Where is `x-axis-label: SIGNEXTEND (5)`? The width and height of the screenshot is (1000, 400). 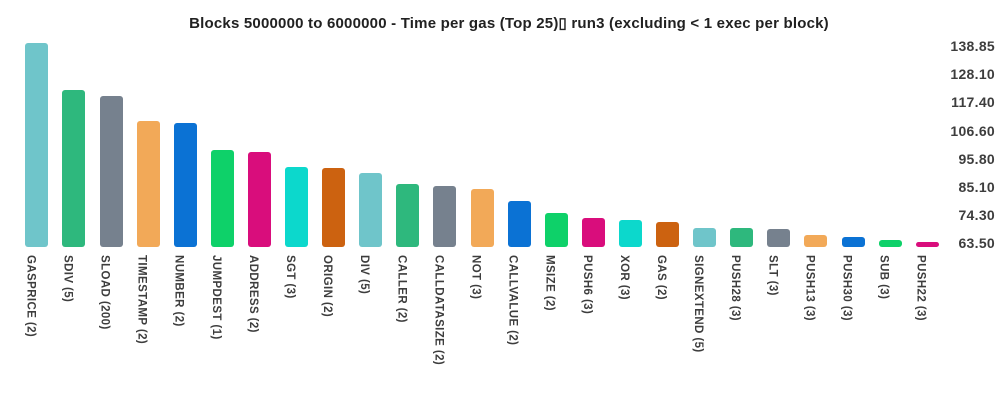 x-axis-label: SIGNEXTEND (5) is located at coordinates (698, 304).